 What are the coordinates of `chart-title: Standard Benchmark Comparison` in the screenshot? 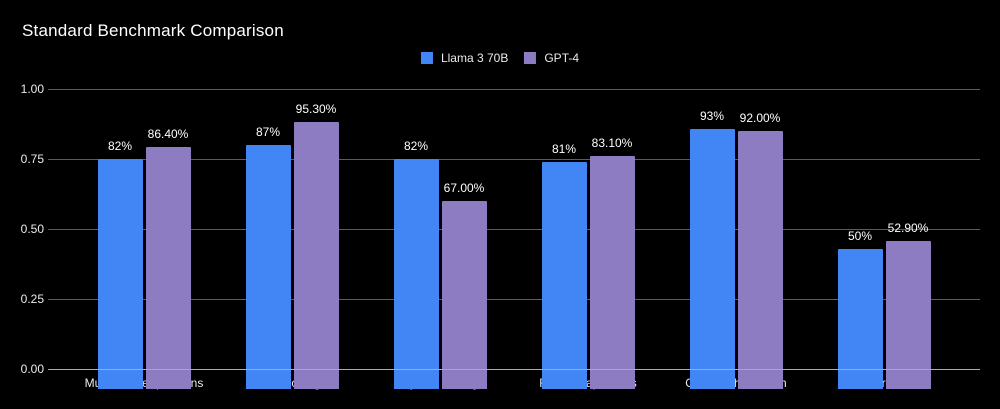 It's located at (153, 30).